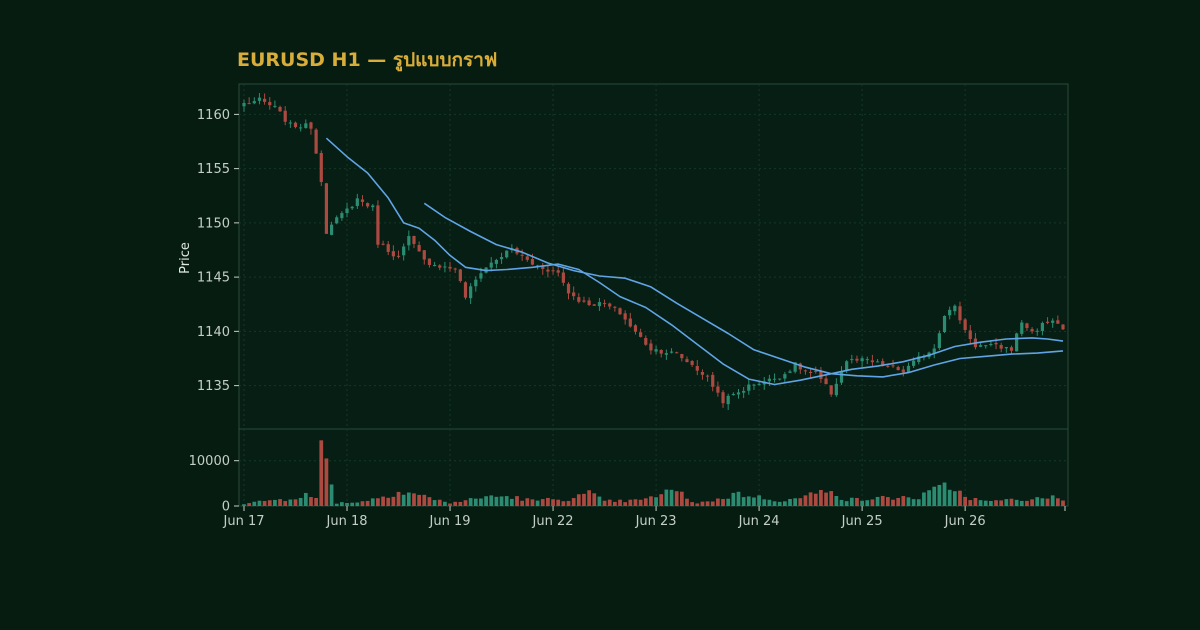 Image resolution: width=1200 pixels, height=630 pixels. Describe the element at coordinates (553, 521) in the screenshot. I see `x-tick-label: Jun 22` at that location.